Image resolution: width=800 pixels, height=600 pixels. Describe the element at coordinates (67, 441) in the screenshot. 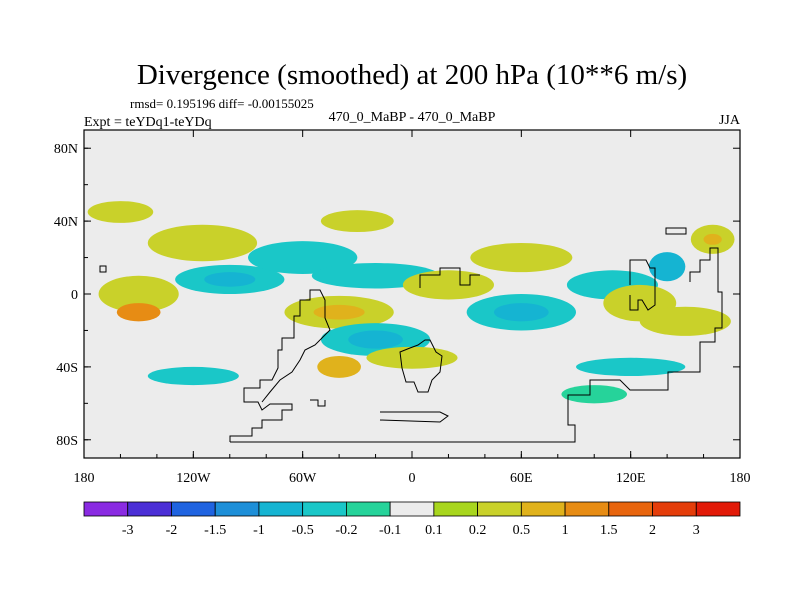

I see `y-tick-label: 80S` at that location.